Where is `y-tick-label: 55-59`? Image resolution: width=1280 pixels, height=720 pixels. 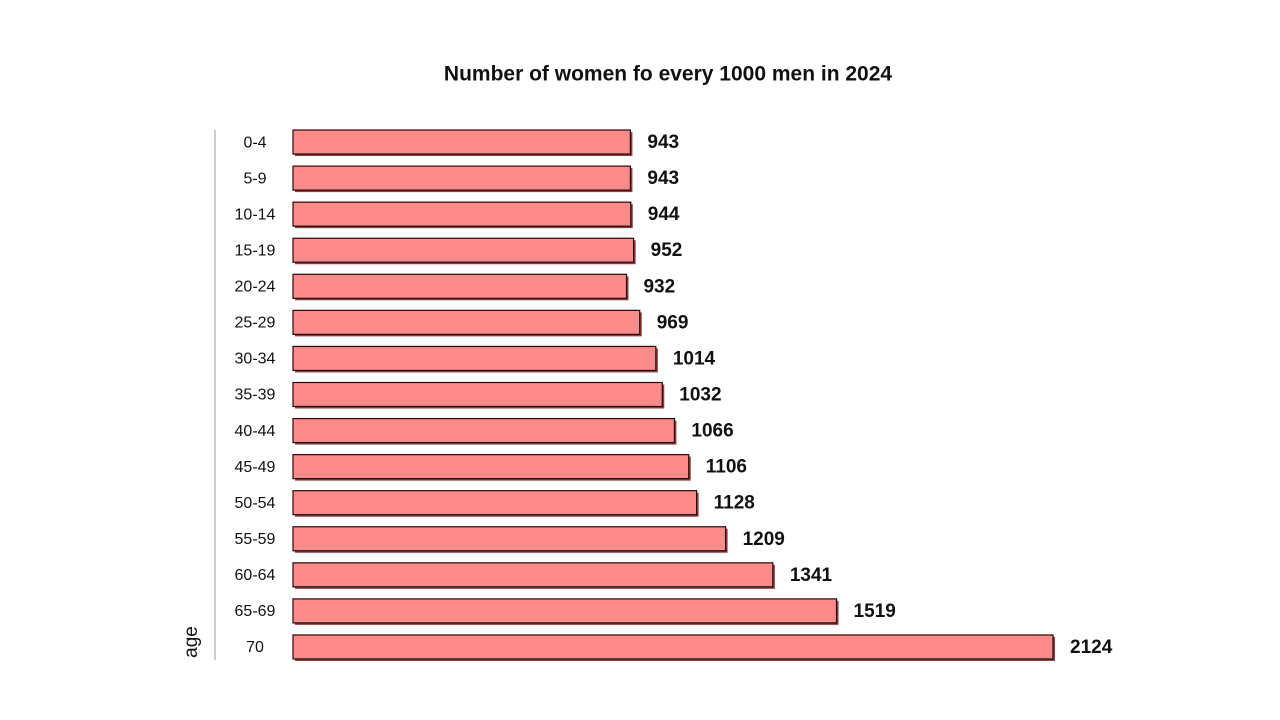 y-tick-label: 55-59 is located at coordinates (255, 539).